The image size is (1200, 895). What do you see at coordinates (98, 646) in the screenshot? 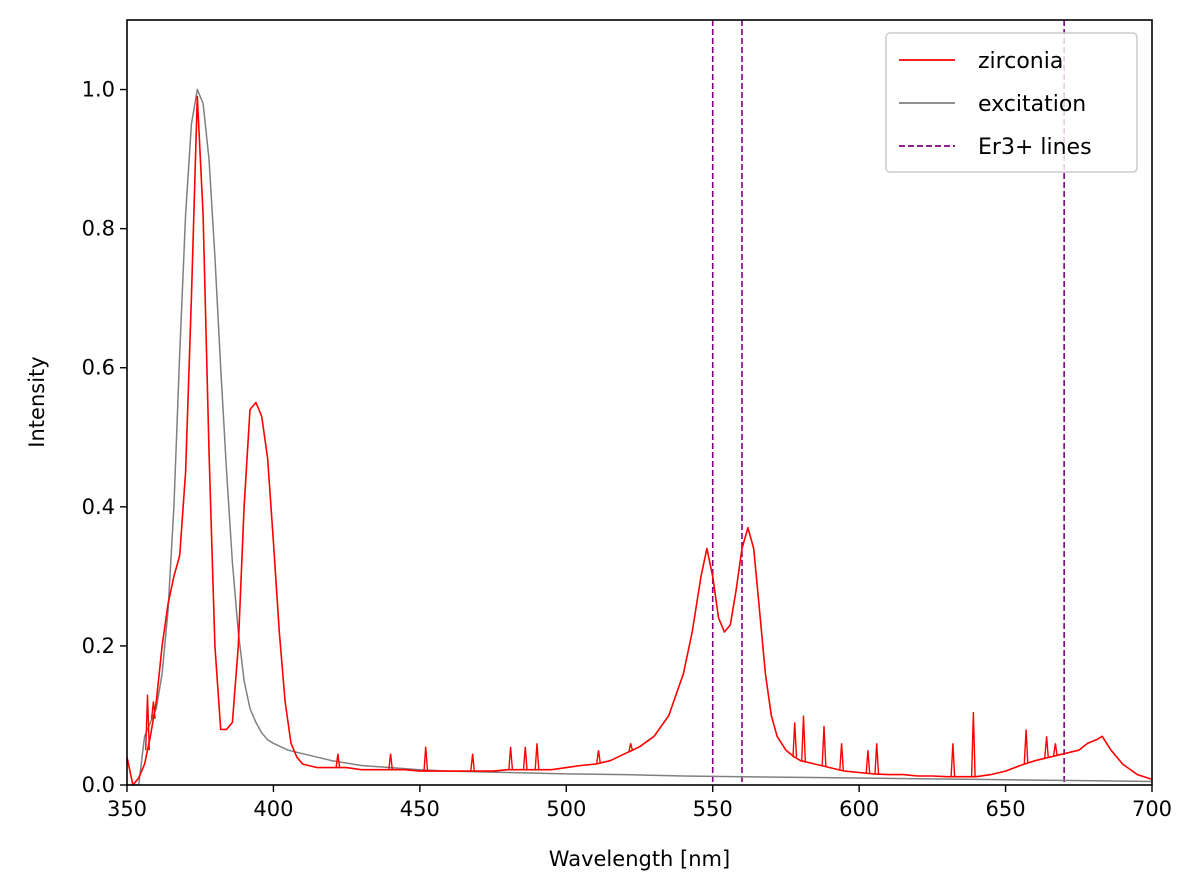
I see `y-tick-label-1: 0.2` at bounding box center [98, 646].